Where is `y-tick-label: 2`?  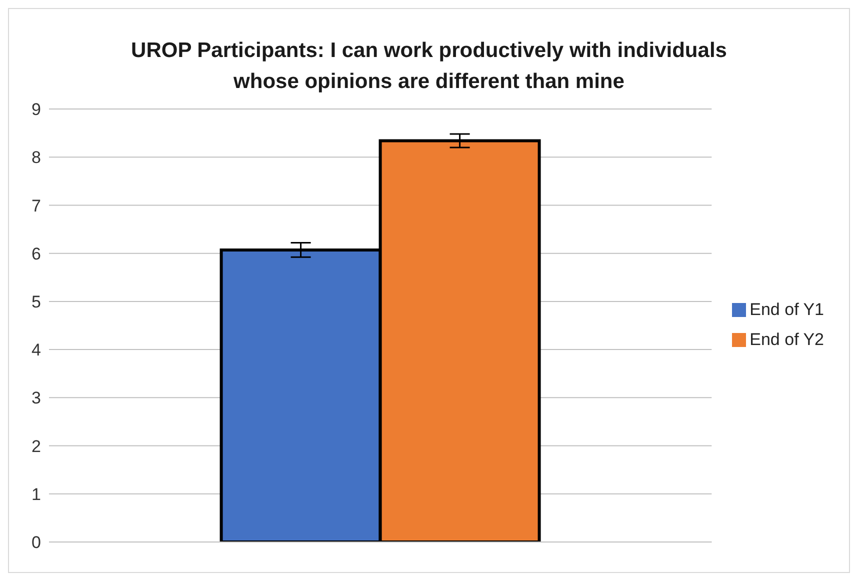 y-tick-label: 2 is located at coordinates (36, 446).